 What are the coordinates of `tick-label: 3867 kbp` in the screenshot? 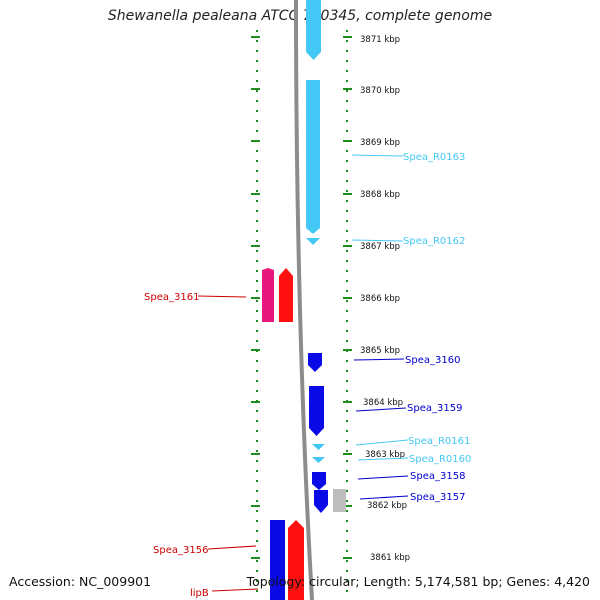 It's located at (380, 247).